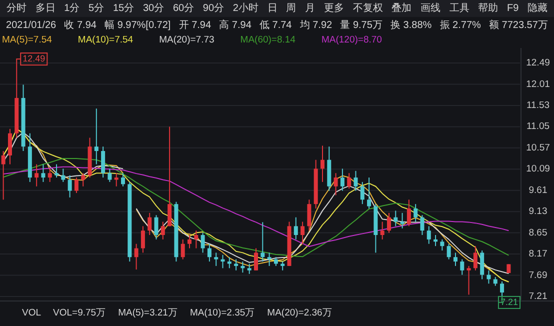  Describe the element at coordinates (538, 254) in the screenshot. I see `y-tick-label: 8.17` at that location.